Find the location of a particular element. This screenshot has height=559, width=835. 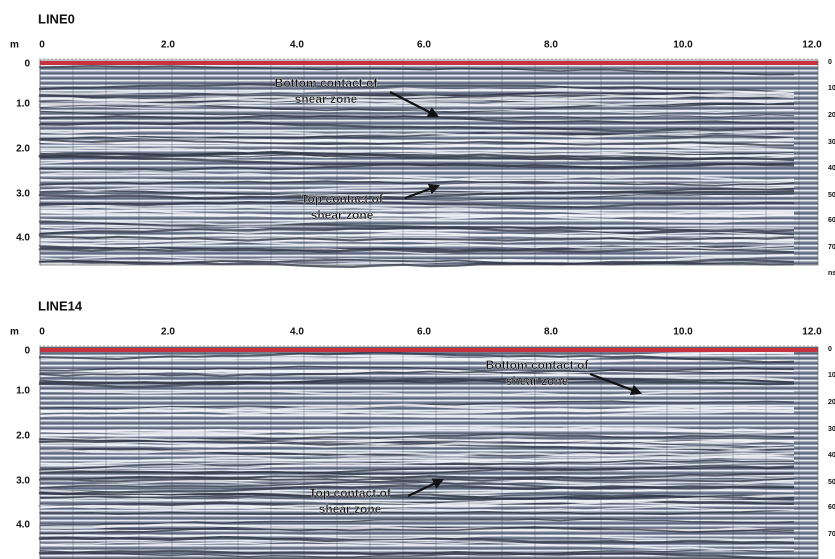

x-tick-label: 12.0 is located at coordinates (812, 332).